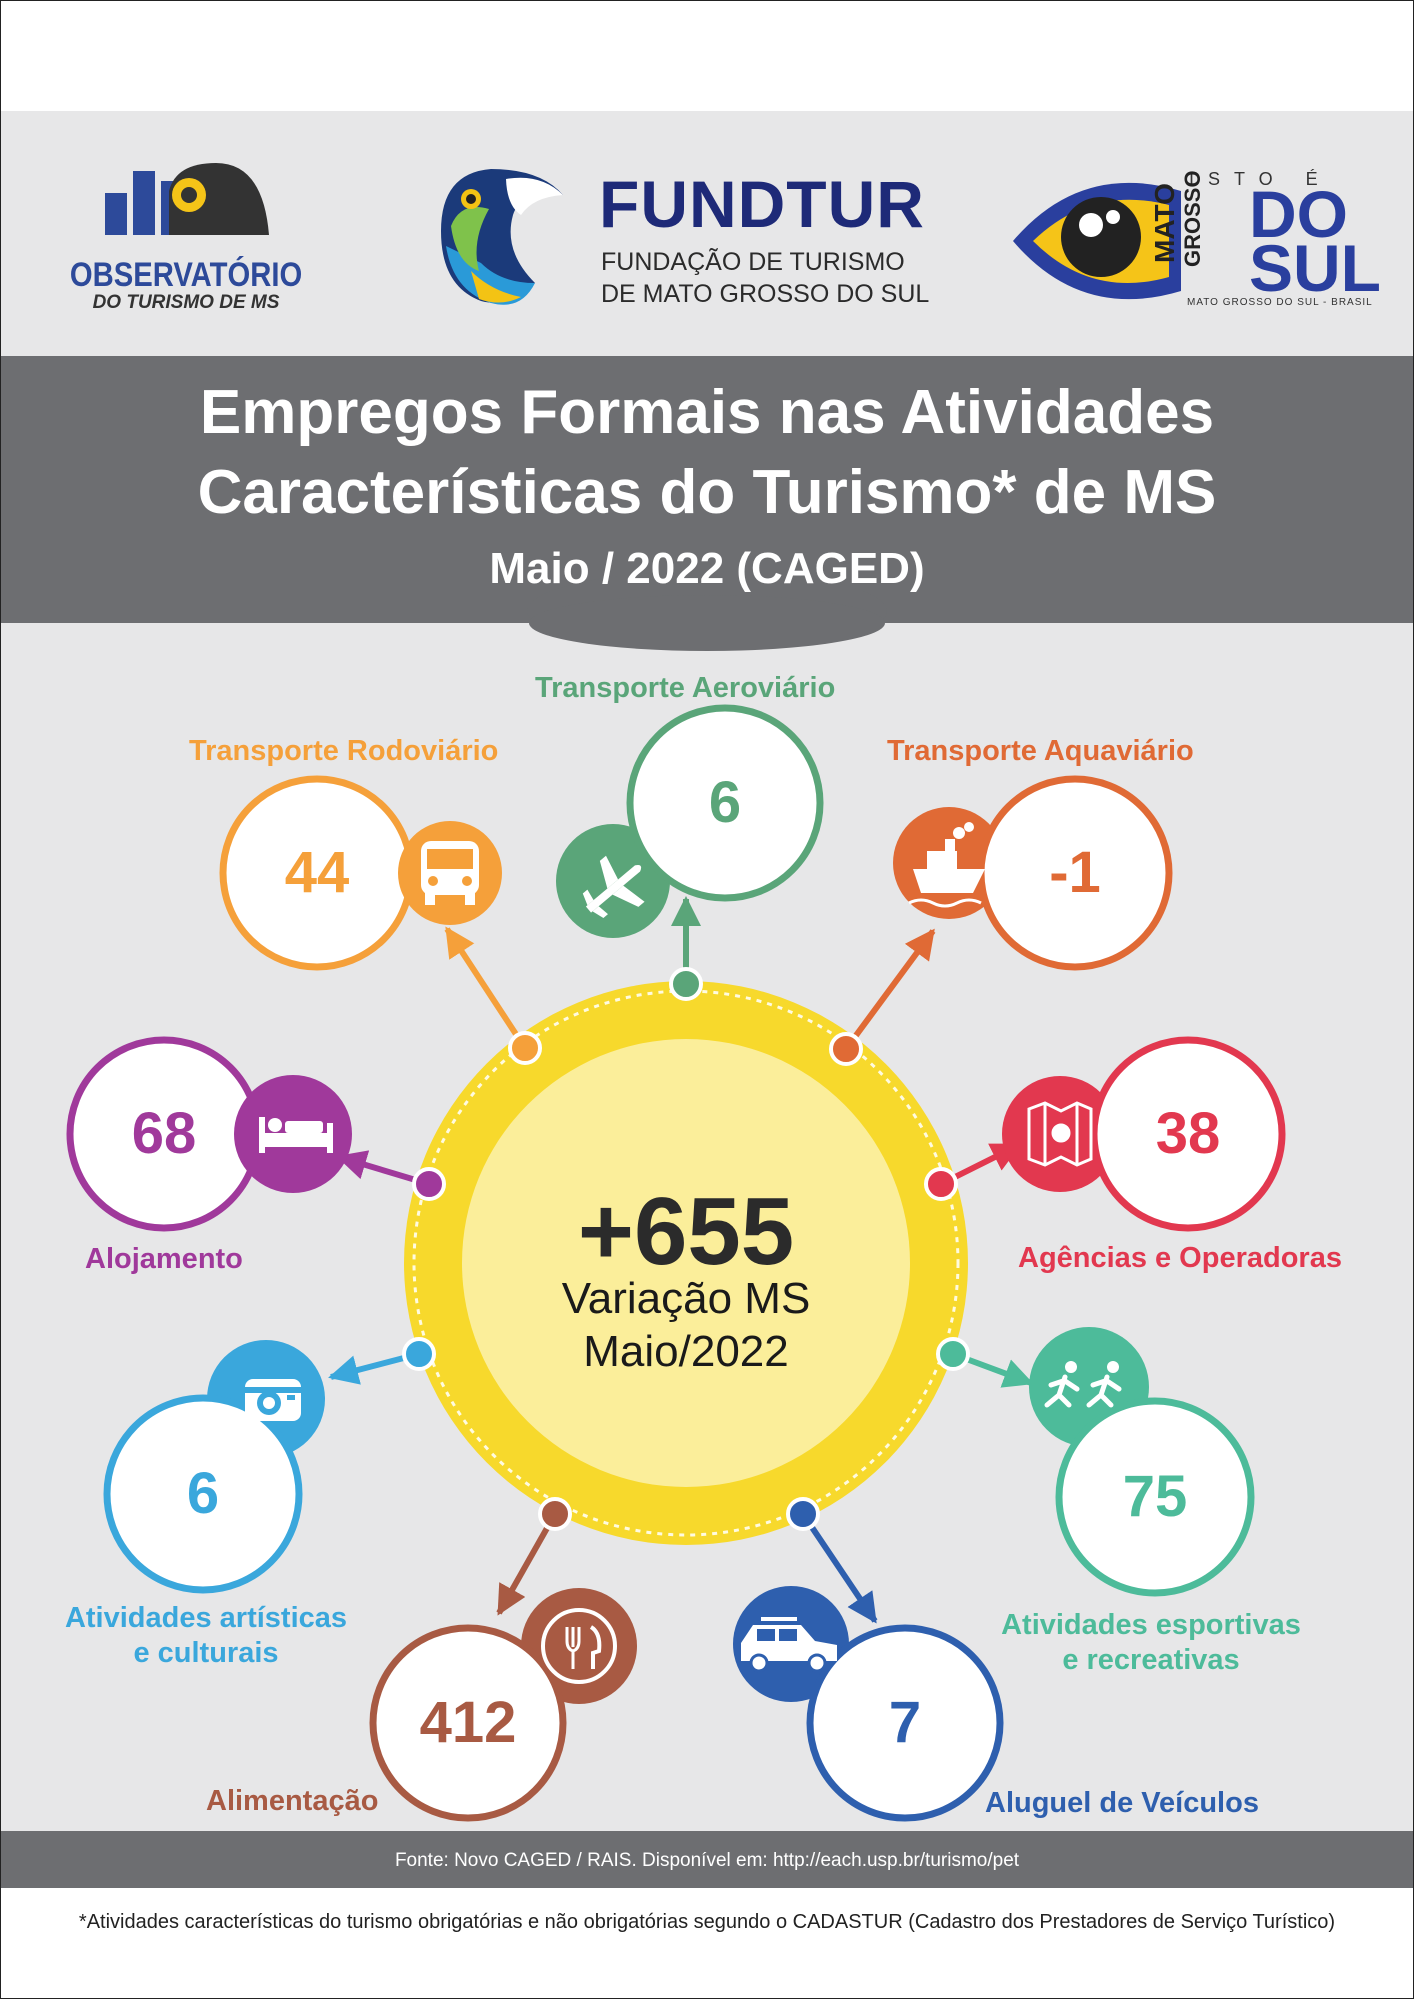  I want to click on aeroviario-value: 6, so click(725, 802).